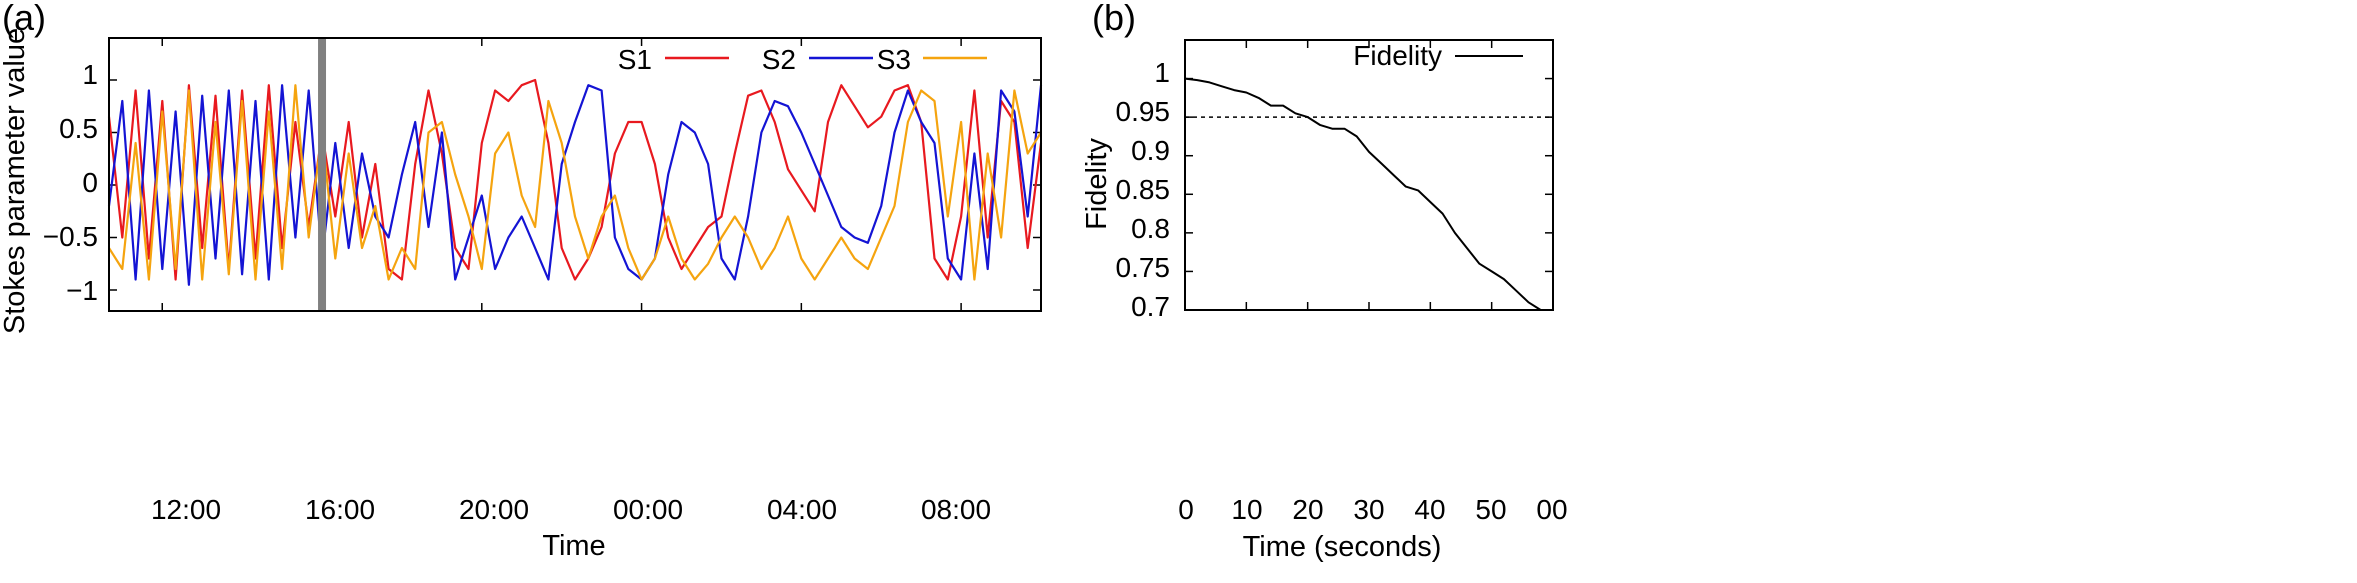 This screenshot has height=583, width=2357. I want to click on panel-a-y-tick-label: 0, so click(90, 182).